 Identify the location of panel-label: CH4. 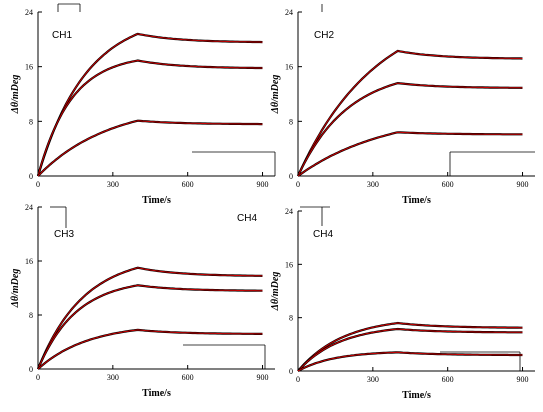
(323, 234).